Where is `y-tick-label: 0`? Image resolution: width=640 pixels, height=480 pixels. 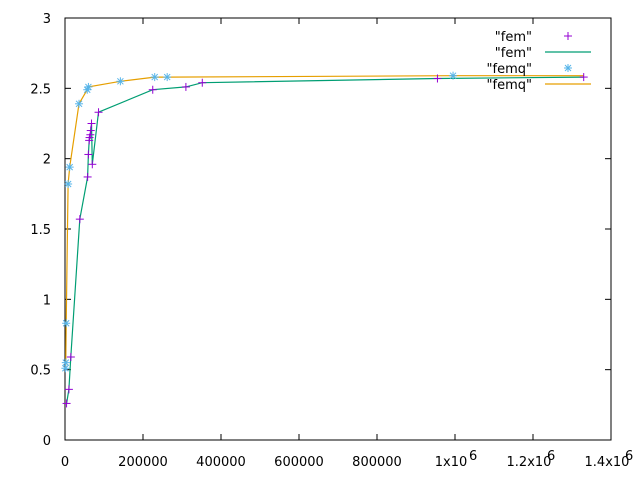
y-tick-label: 0 is located at coordinates (47, 441).